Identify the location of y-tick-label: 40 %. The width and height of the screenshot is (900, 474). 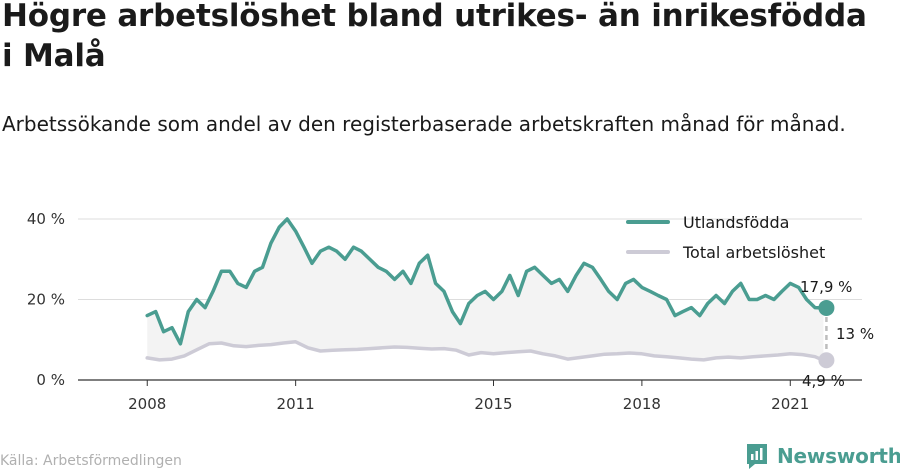
(46, 219).